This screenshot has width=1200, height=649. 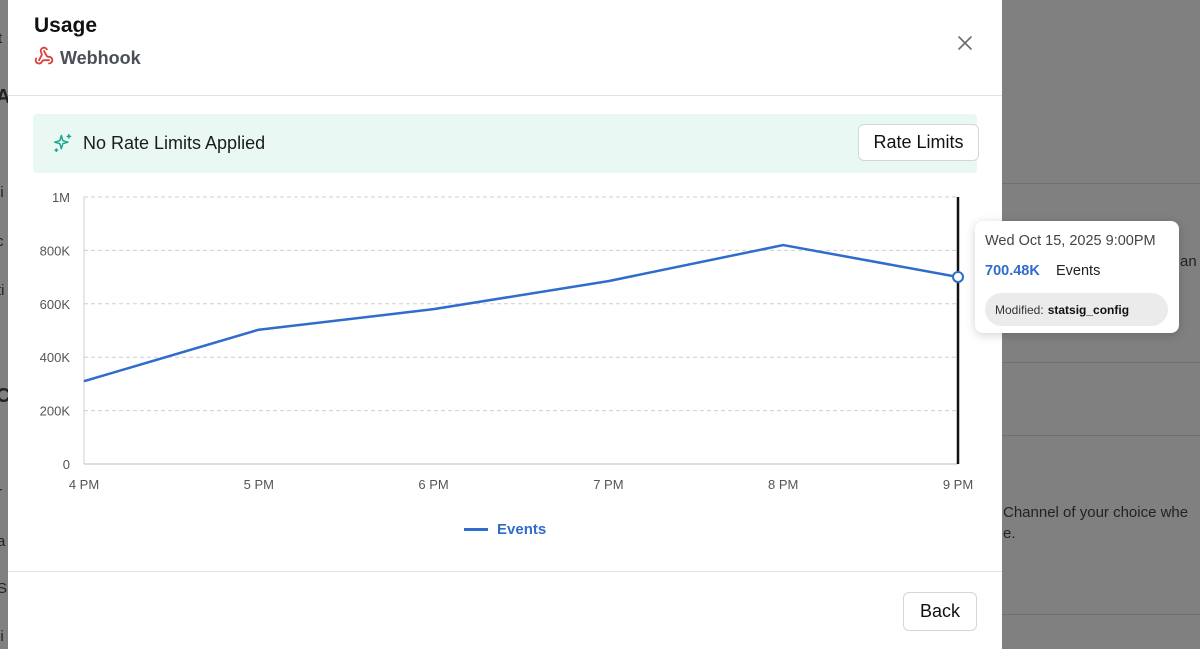 I want to click on y-tick-label: 800K, so click(x=55, y=250).